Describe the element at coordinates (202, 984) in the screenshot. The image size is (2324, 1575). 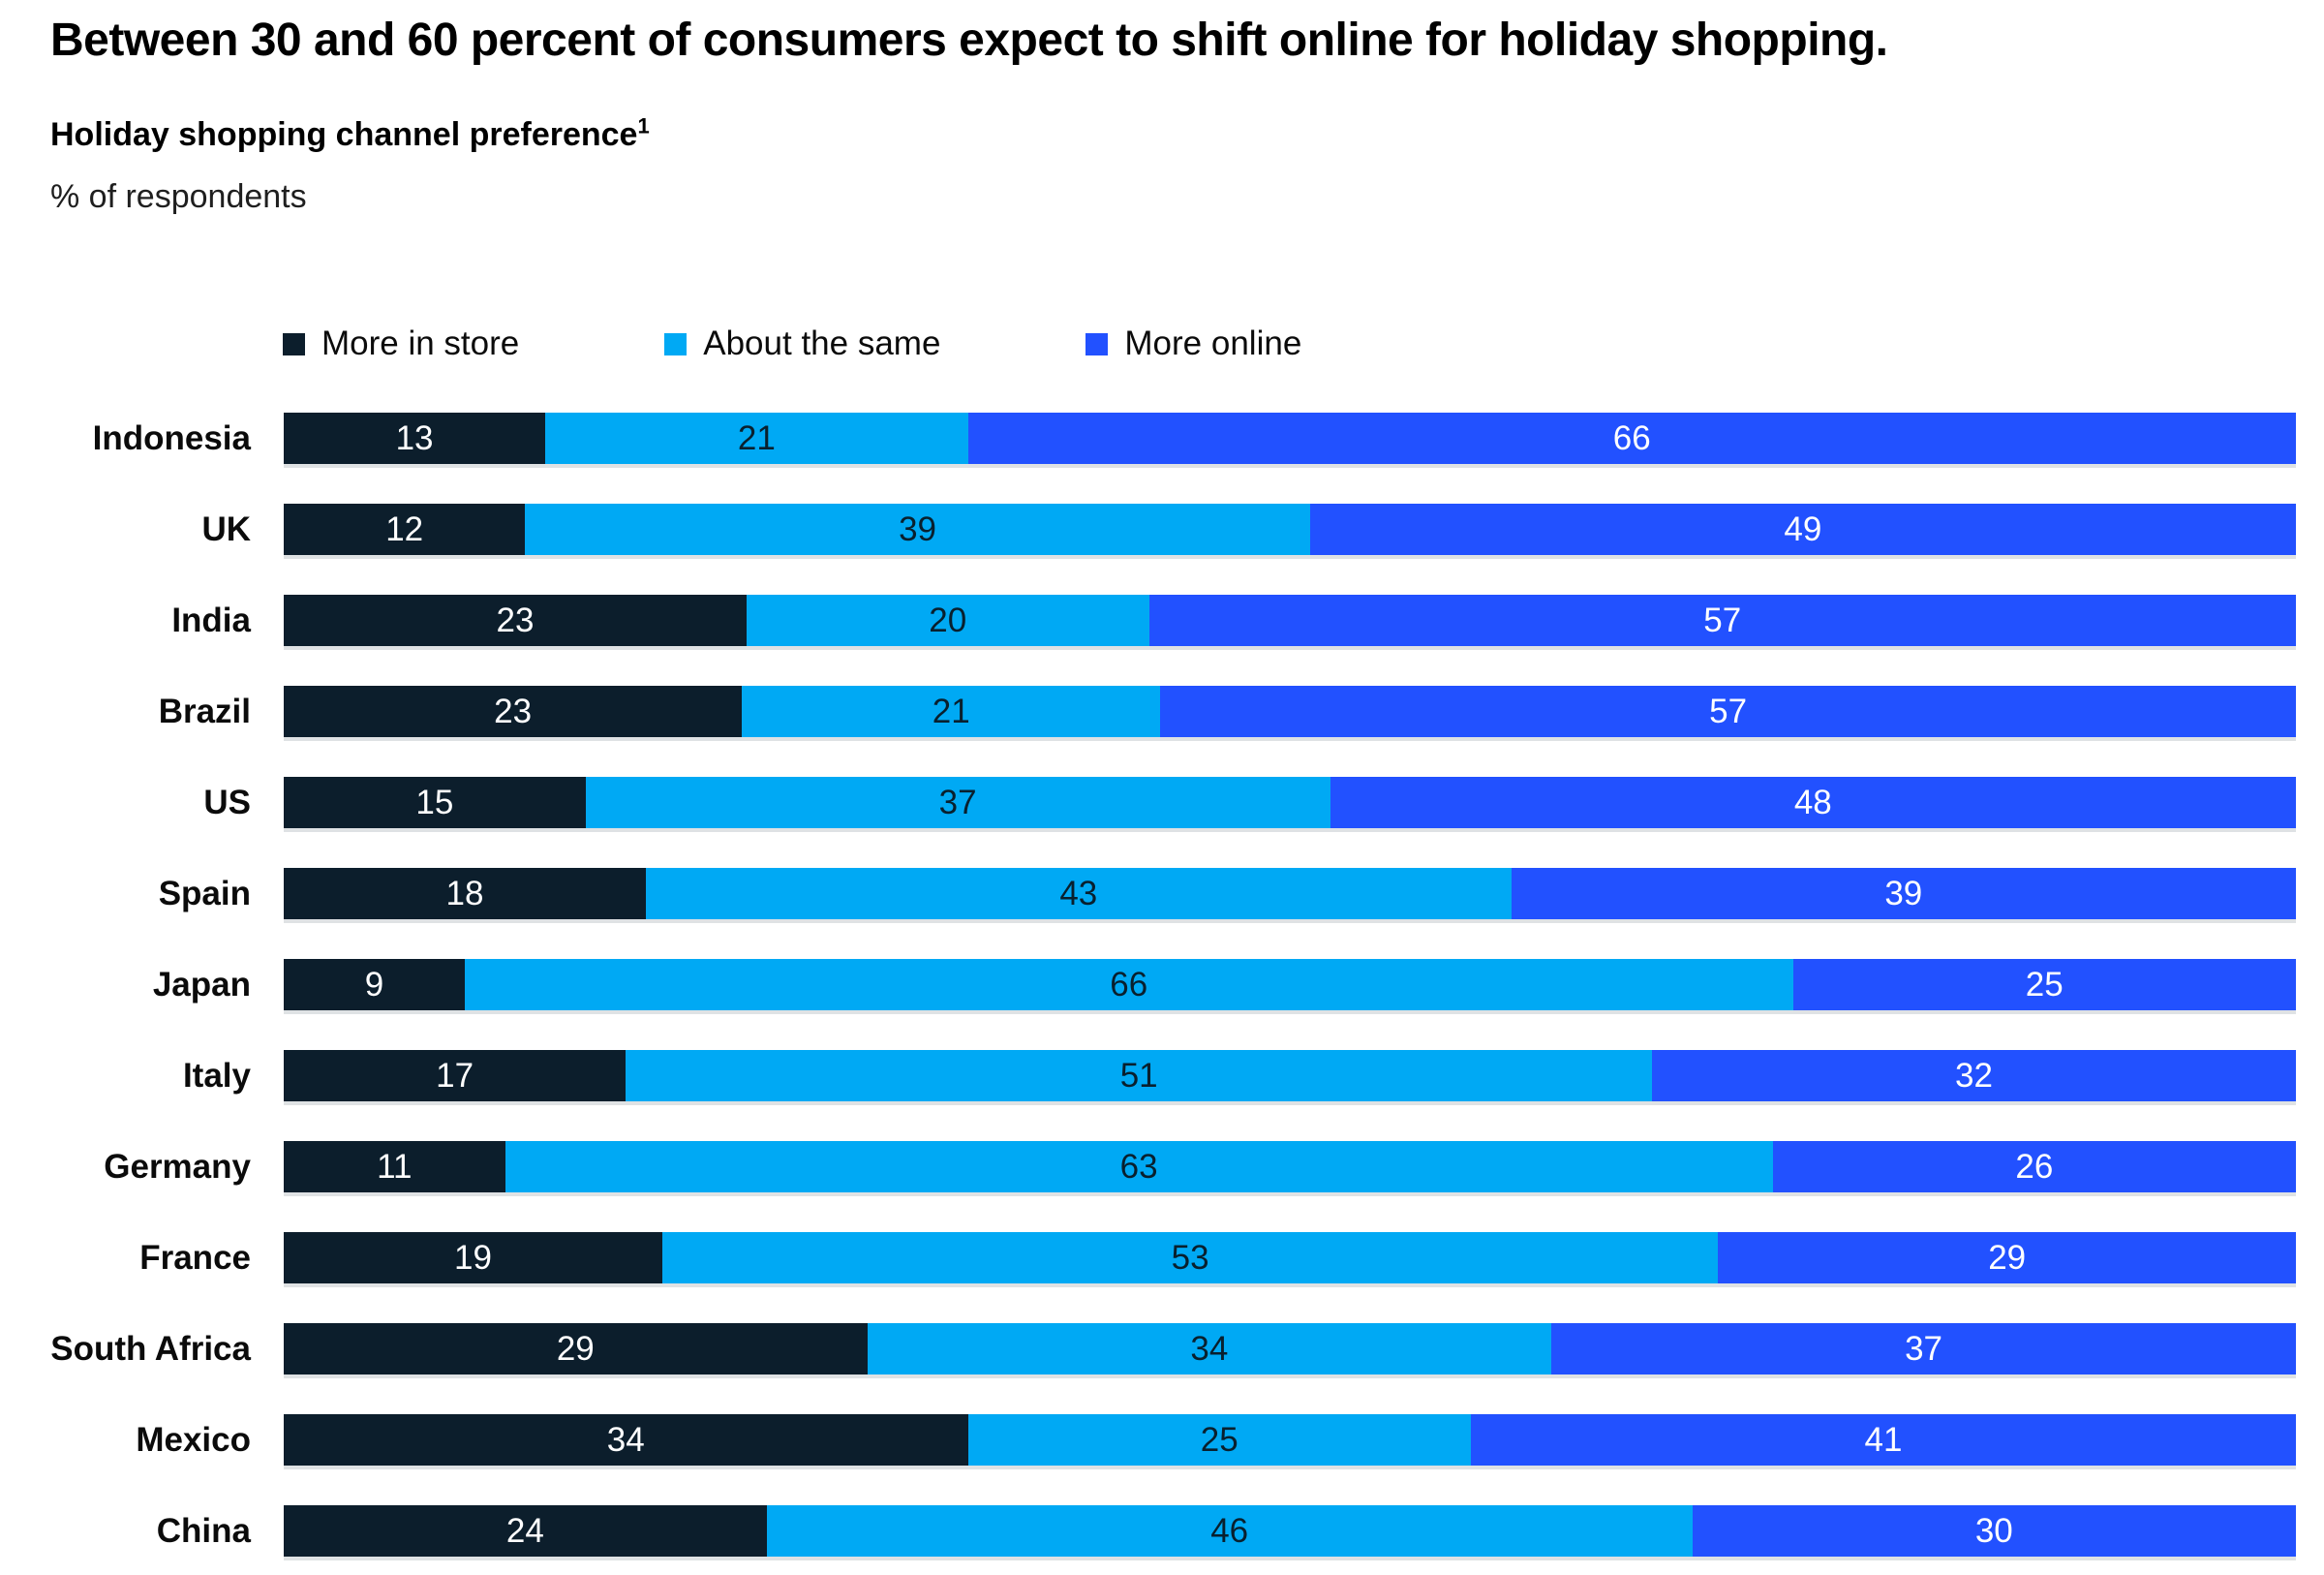
I see `country-label: Japan` at that location.